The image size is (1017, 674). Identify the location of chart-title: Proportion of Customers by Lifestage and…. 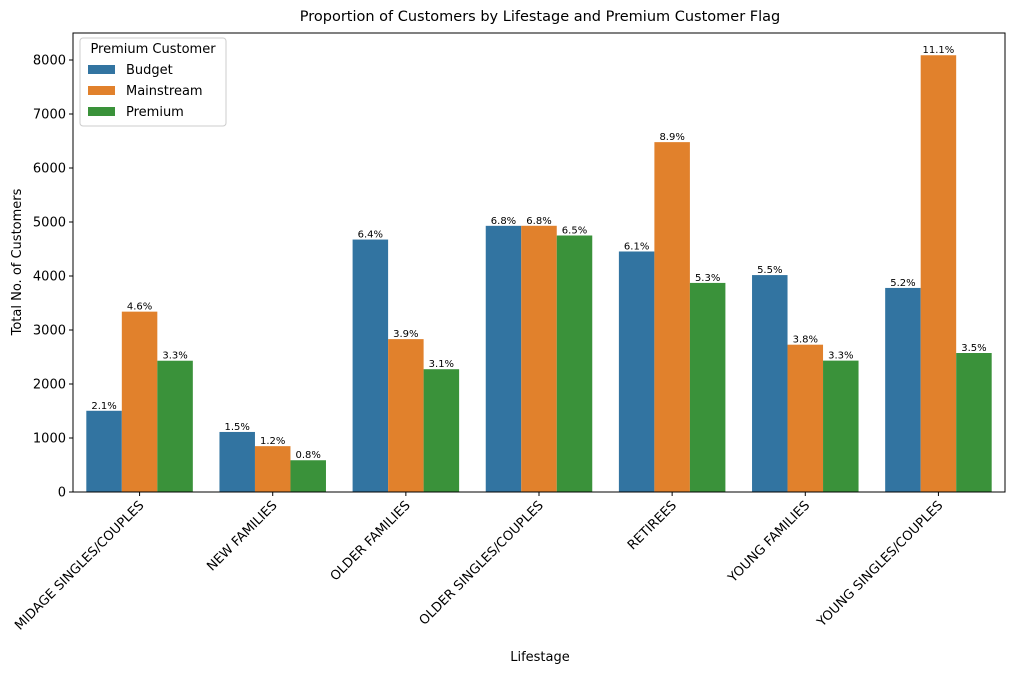
(540, 17).